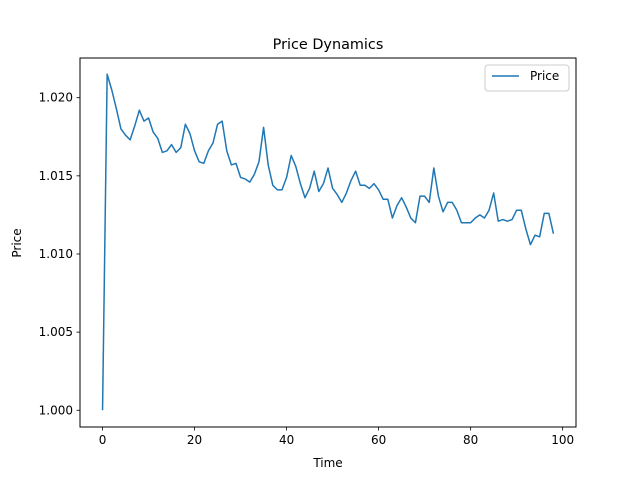 The image size is (640, 480). I want to click on legend-label-price: Price, so click(544, 76).